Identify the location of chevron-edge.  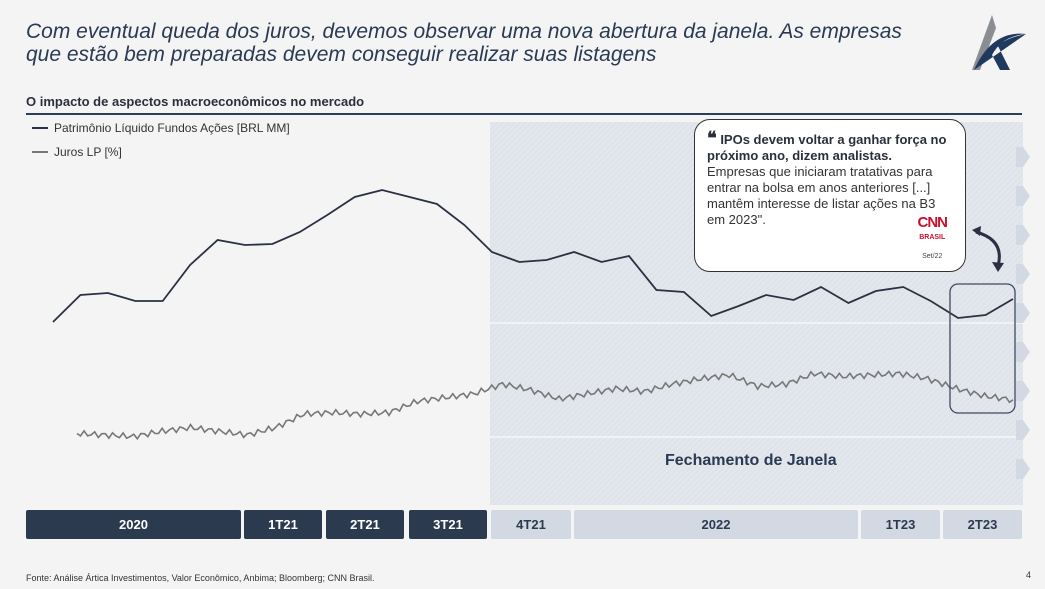
(1023, 313).